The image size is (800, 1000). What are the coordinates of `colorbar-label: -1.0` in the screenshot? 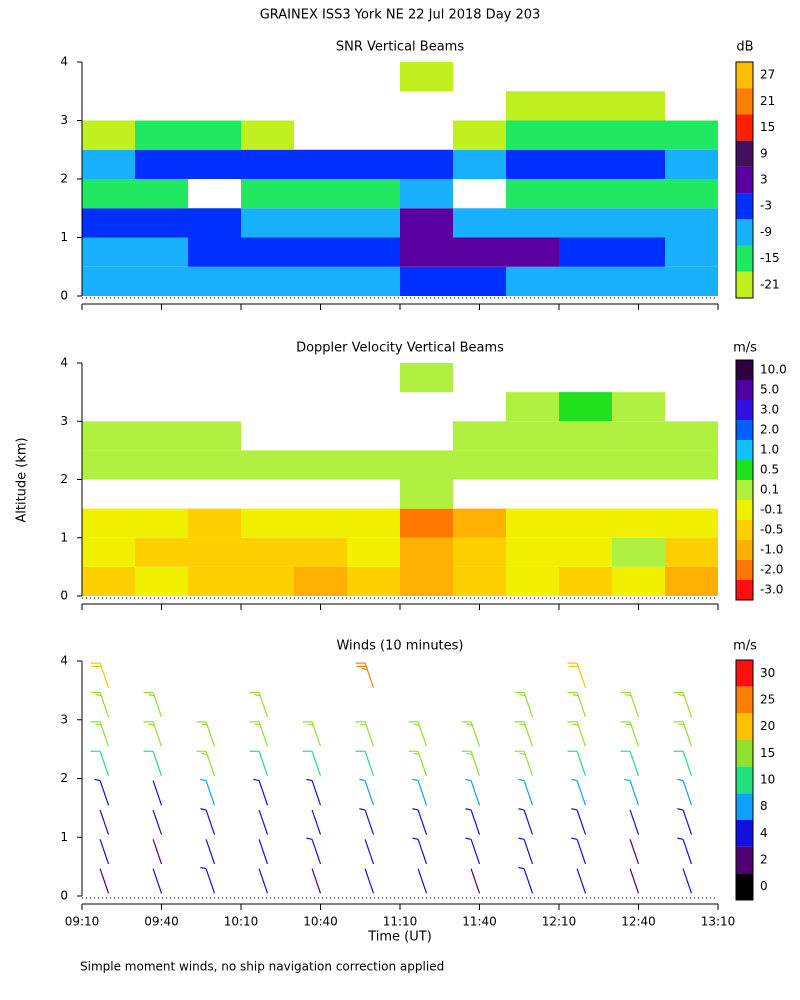 It's located at (771, 550).